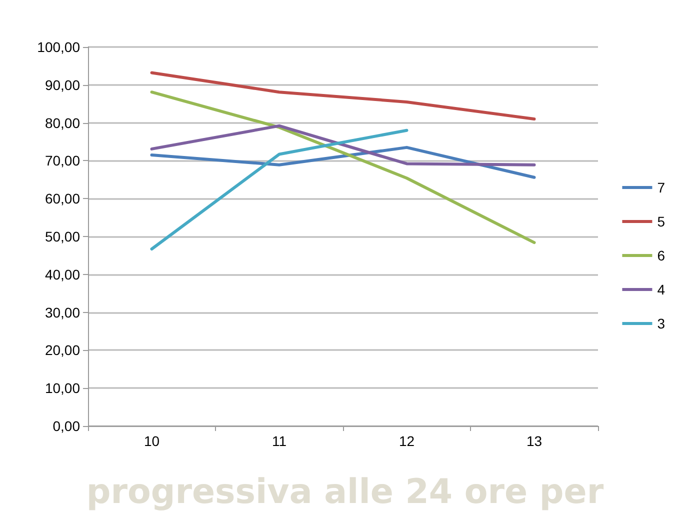 Image resolution: width=690 pixels, height=511 pixels. What do you see at coordinates (534, 441) in the screenshot?
I see `x-tick-label: 13` at bounding box center [534, 441].